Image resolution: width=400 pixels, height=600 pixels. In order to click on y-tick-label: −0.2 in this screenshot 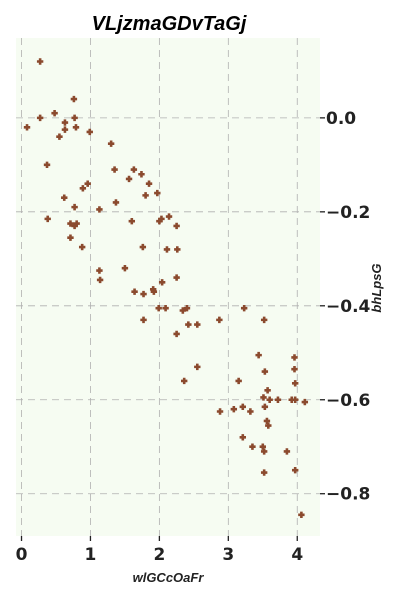, I will do `click(348, 213)`.